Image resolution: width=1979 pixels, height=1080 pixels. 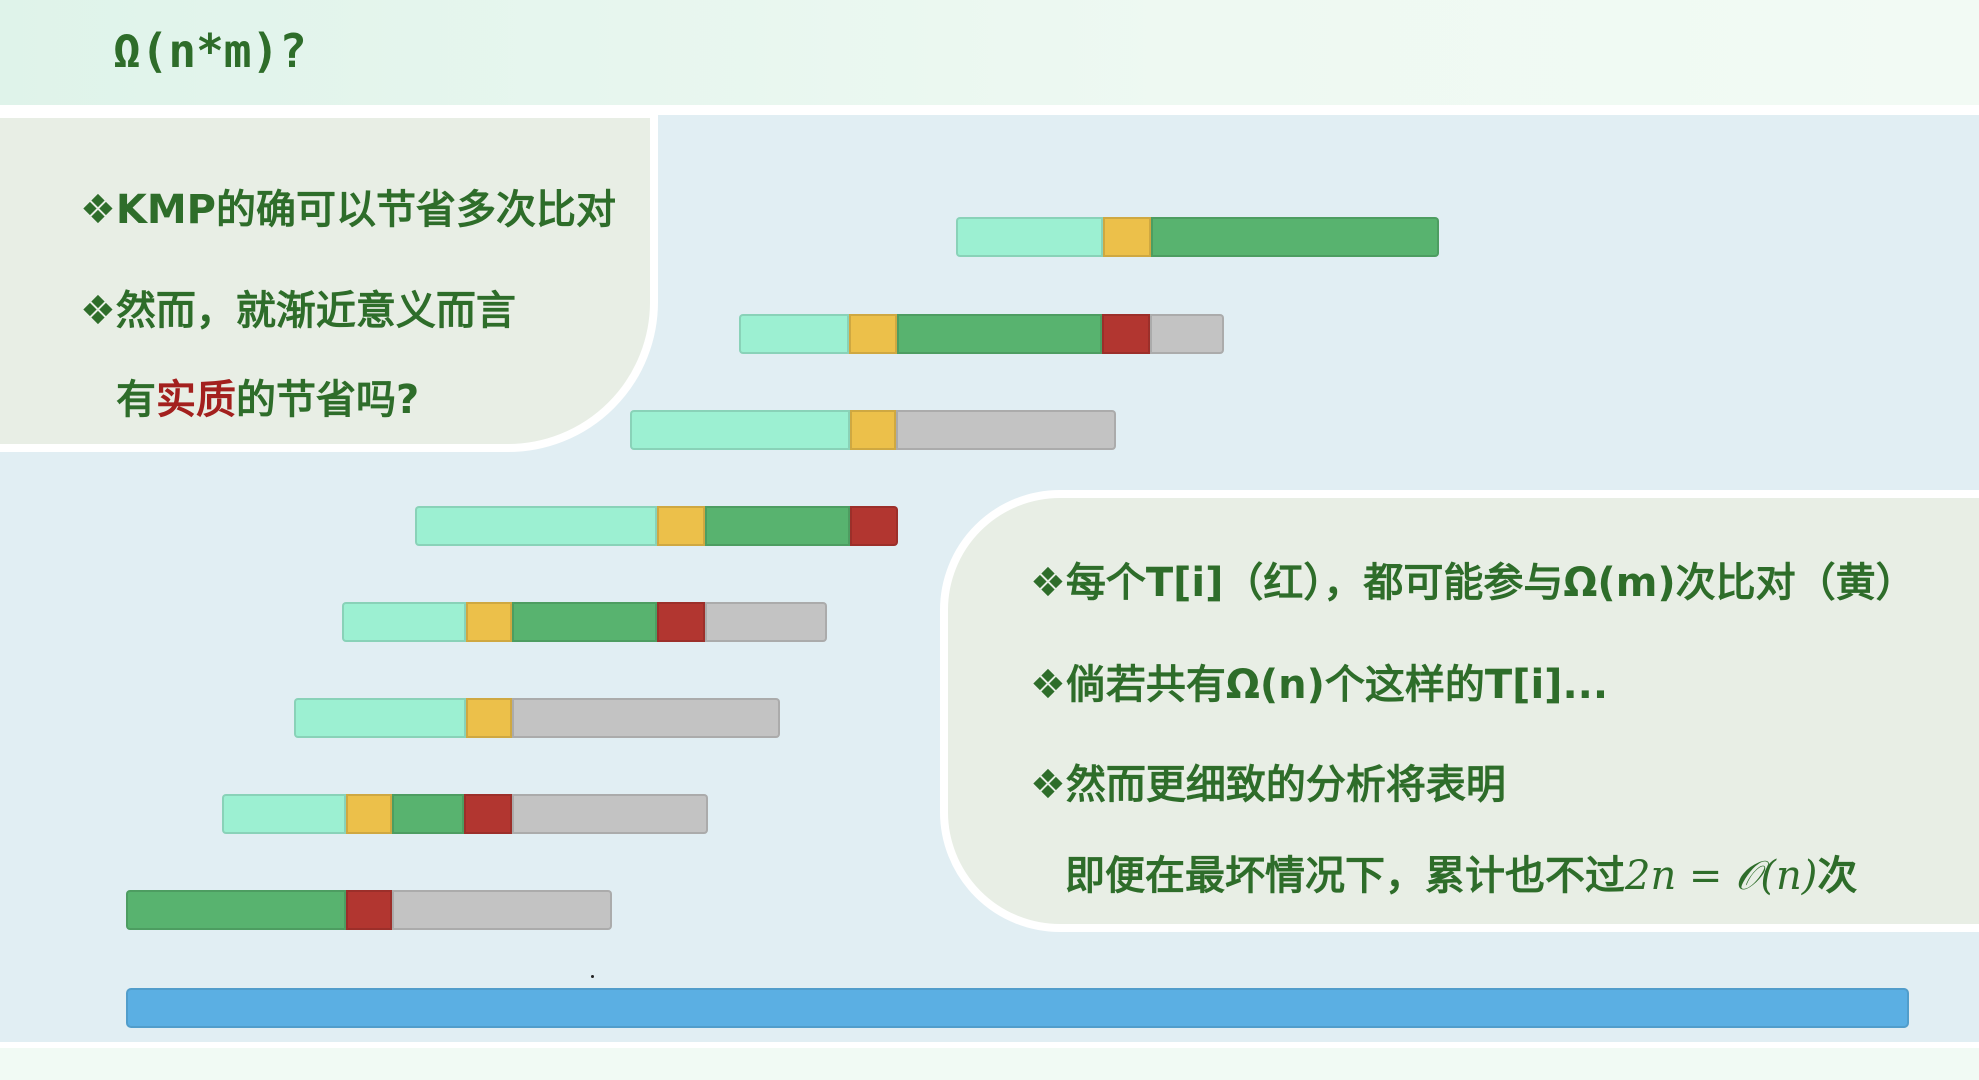 I want to click on stray-dot, so click(x=592, y=976).